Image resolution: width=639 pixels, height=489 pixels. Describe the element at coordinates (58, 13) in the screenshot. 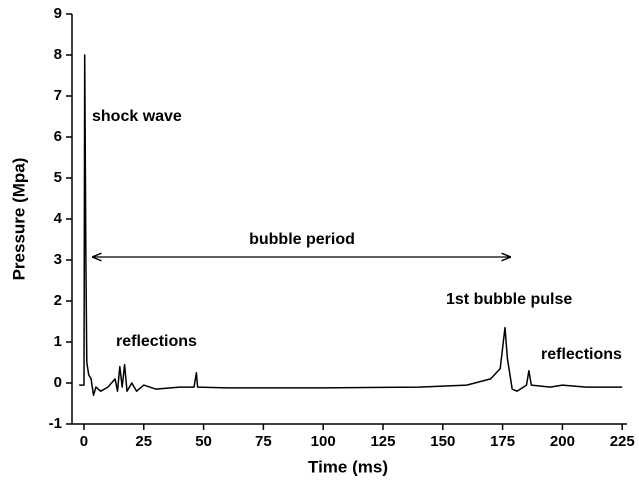

I see `y-tick-label: 9` at that location.